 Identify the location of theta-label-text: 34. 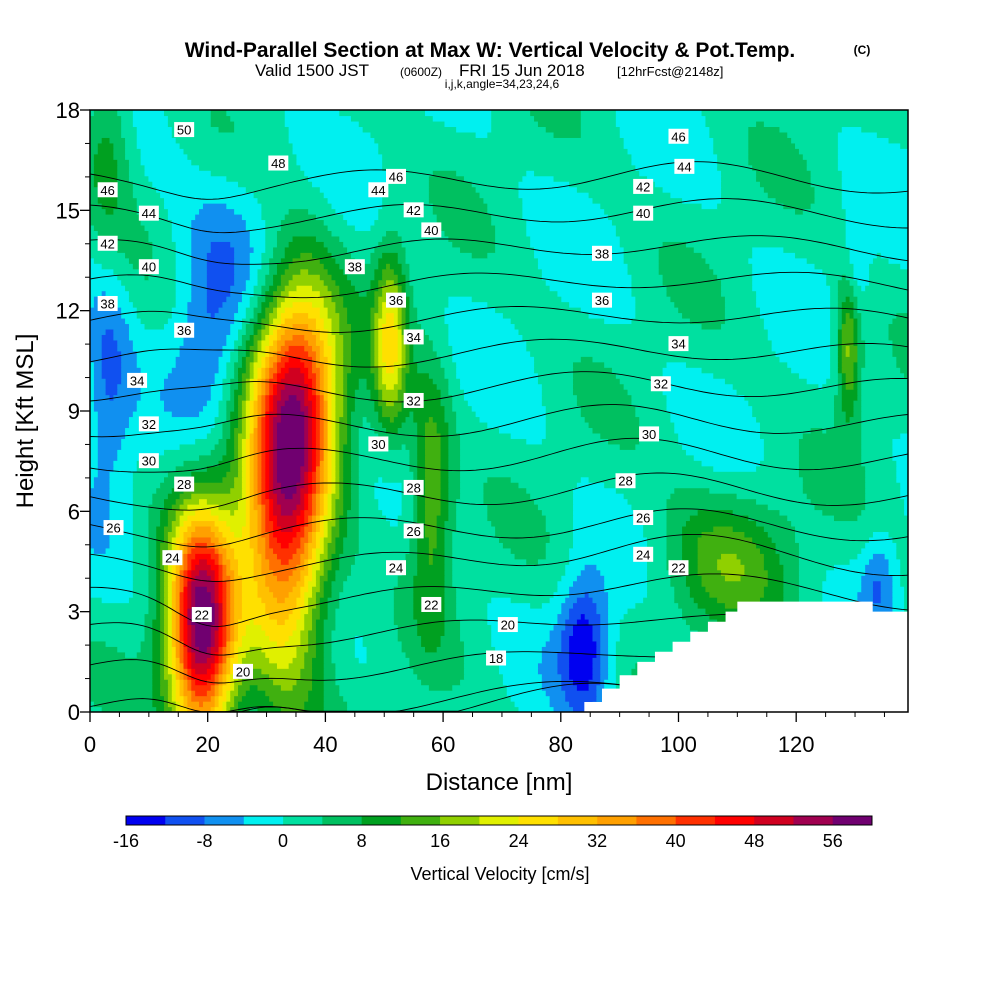
(137, 380).